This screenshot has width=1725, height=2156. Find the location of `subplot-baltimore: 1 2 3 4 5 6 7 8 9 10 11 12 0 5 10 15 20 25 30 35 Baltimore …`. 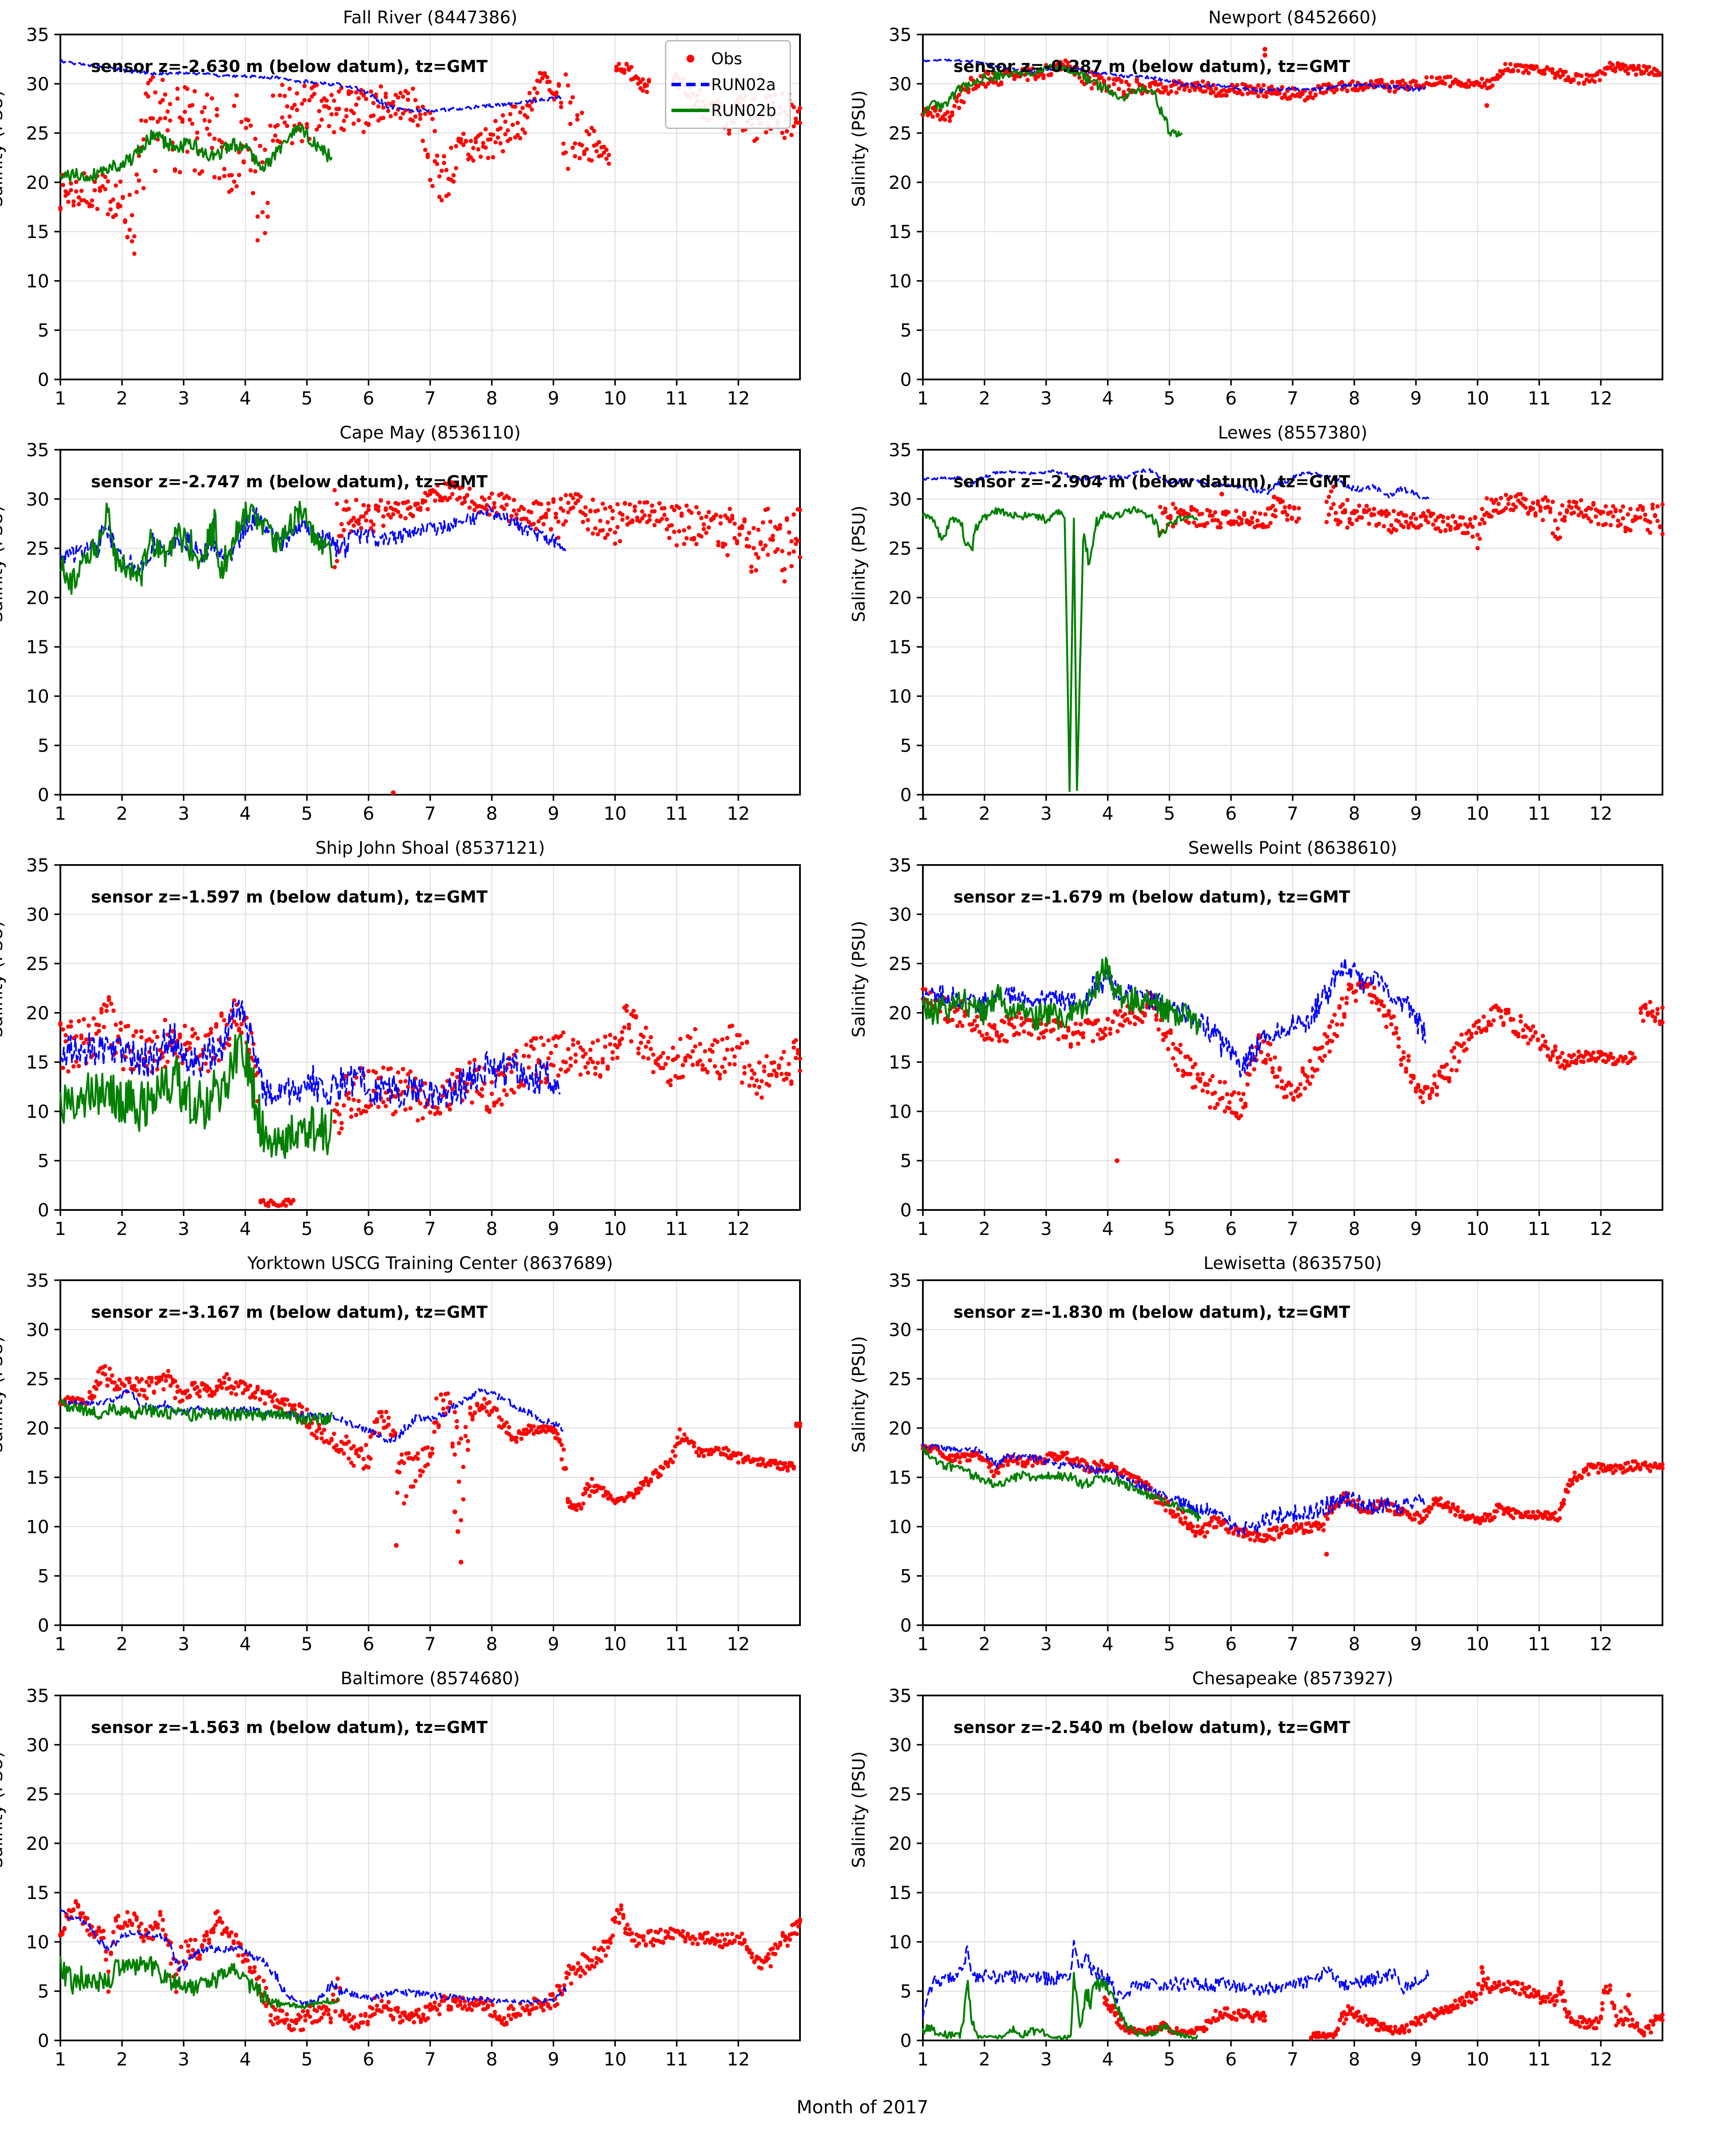

subplot-baltimore: 1 2 3 4 5 6 7 8 9 10 11 12 0 5 10 15 20 25 30 35 Baltimore … is located at coordinates (431, 1868).